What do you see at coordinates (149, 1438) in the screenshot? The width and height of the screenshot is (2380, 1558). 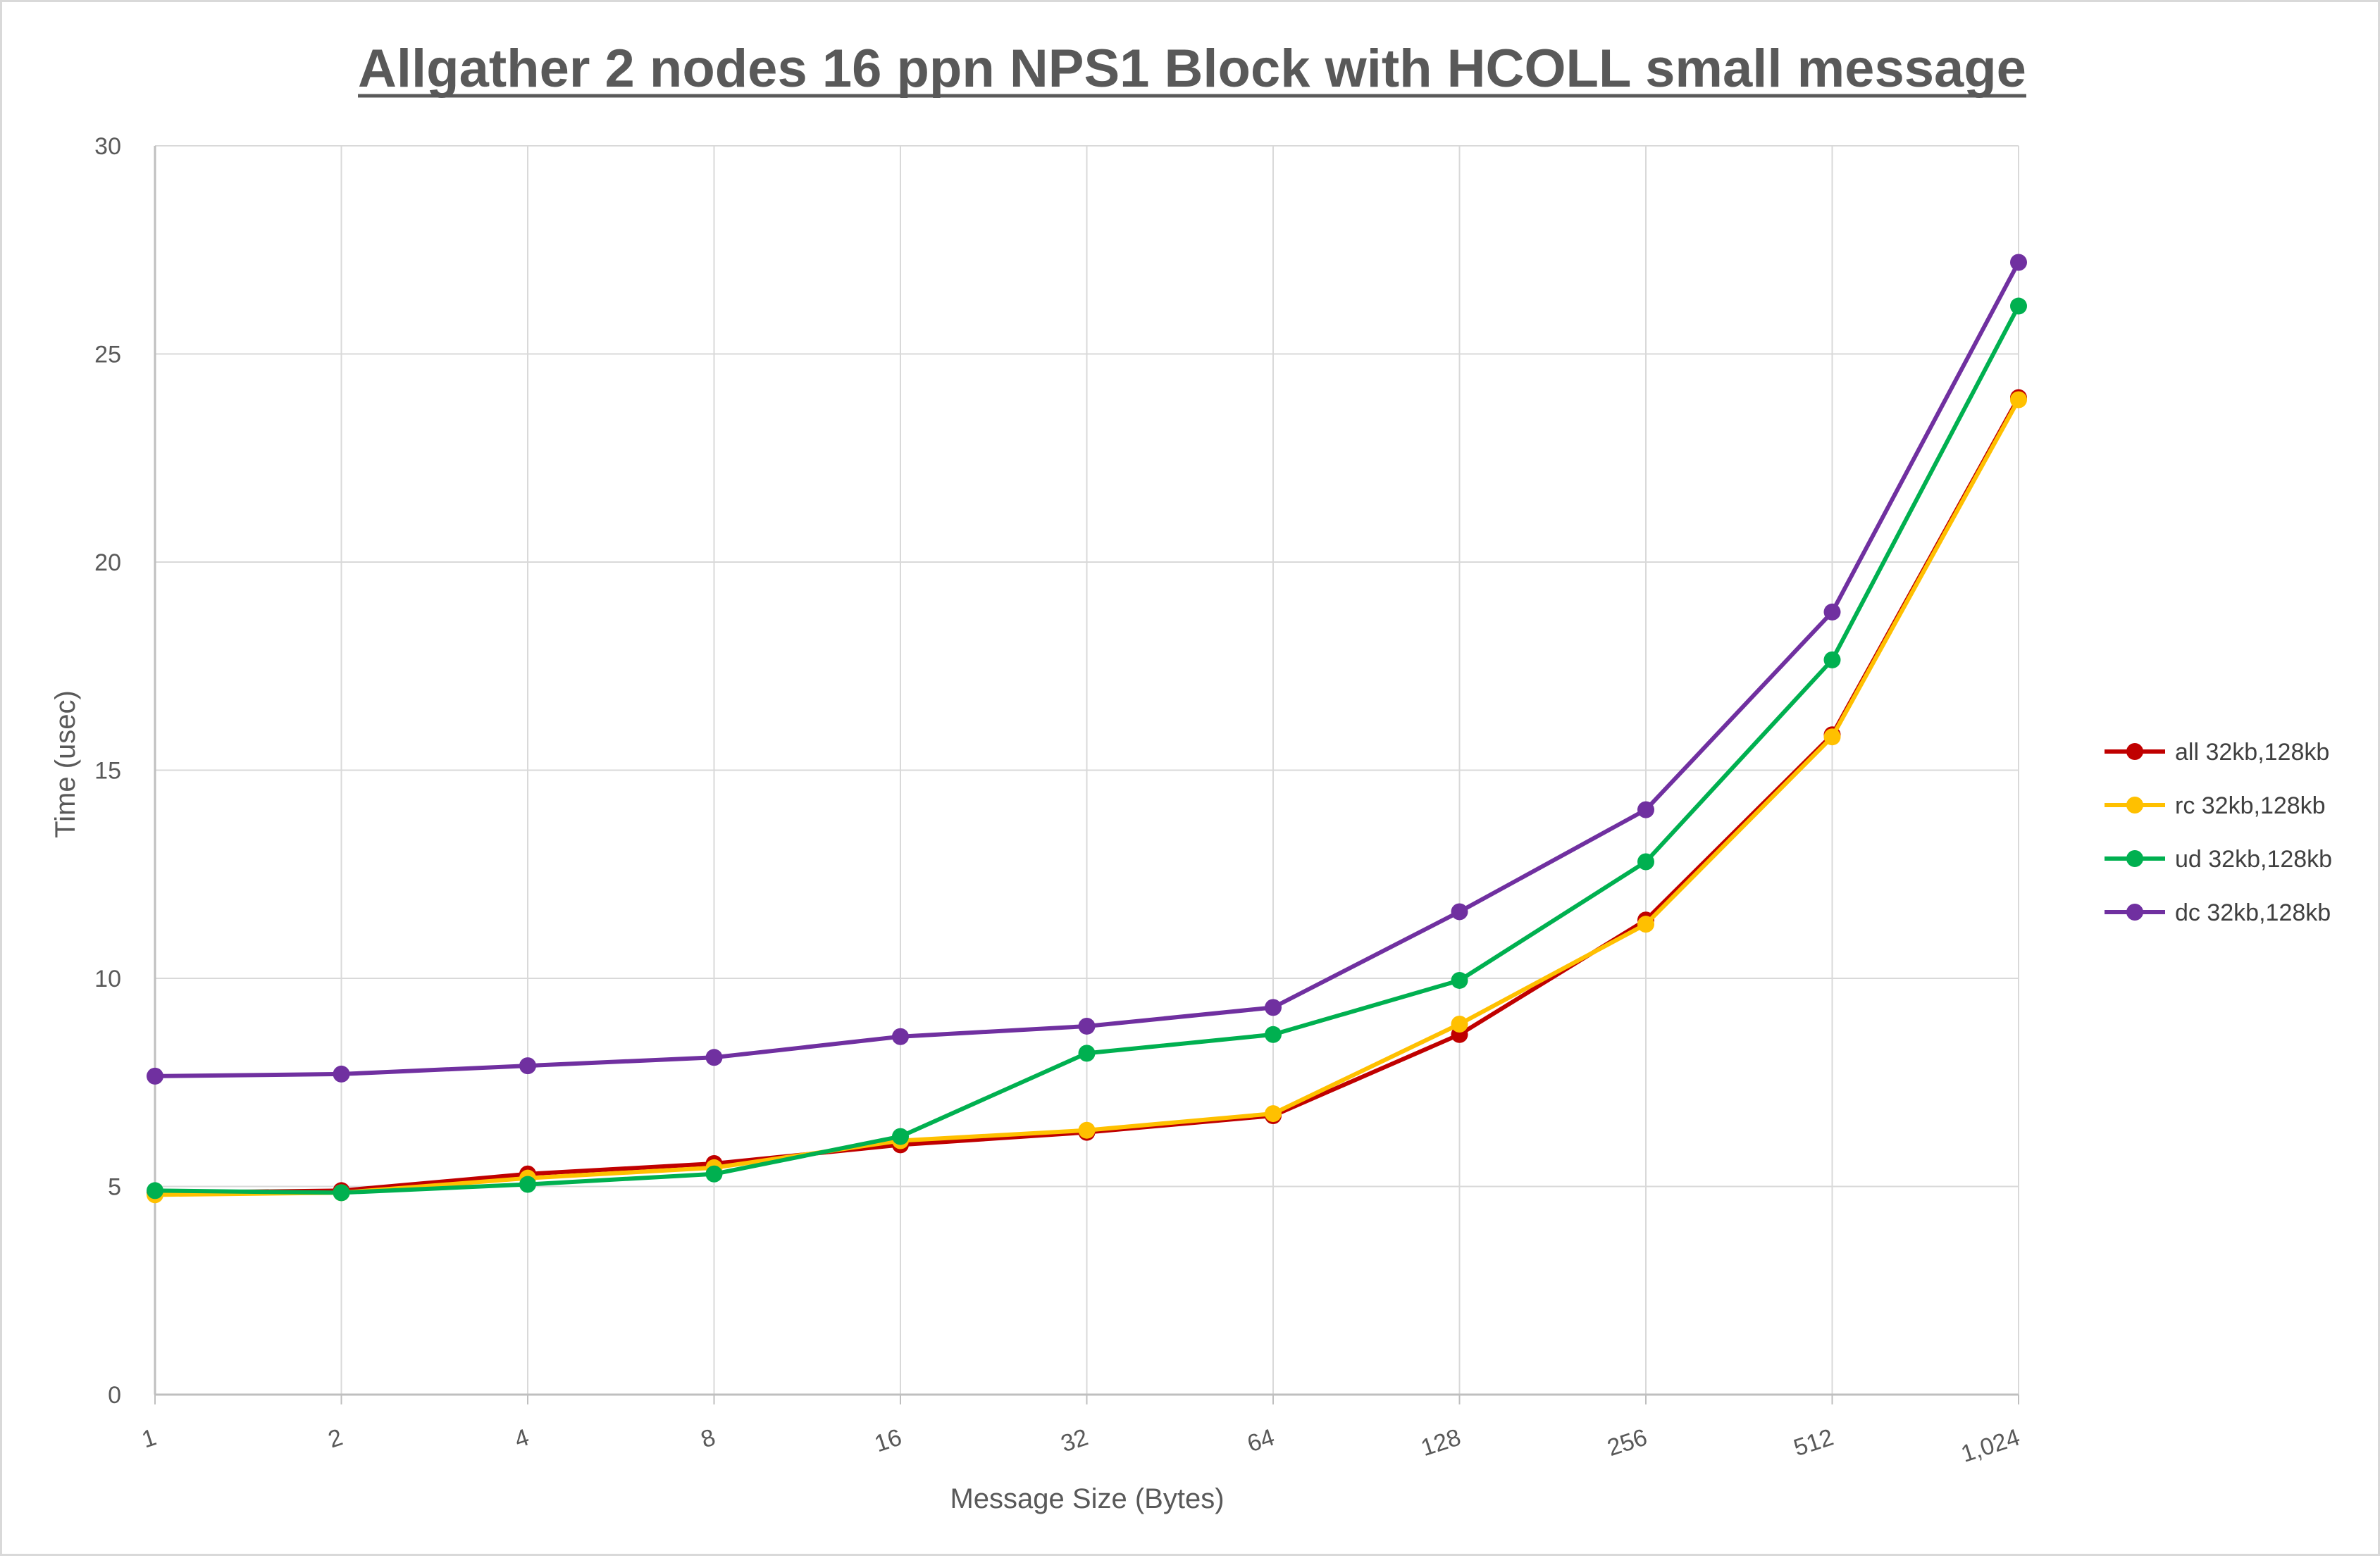 I see `x-tick-label: 1` at bounding box center [149, 1438].